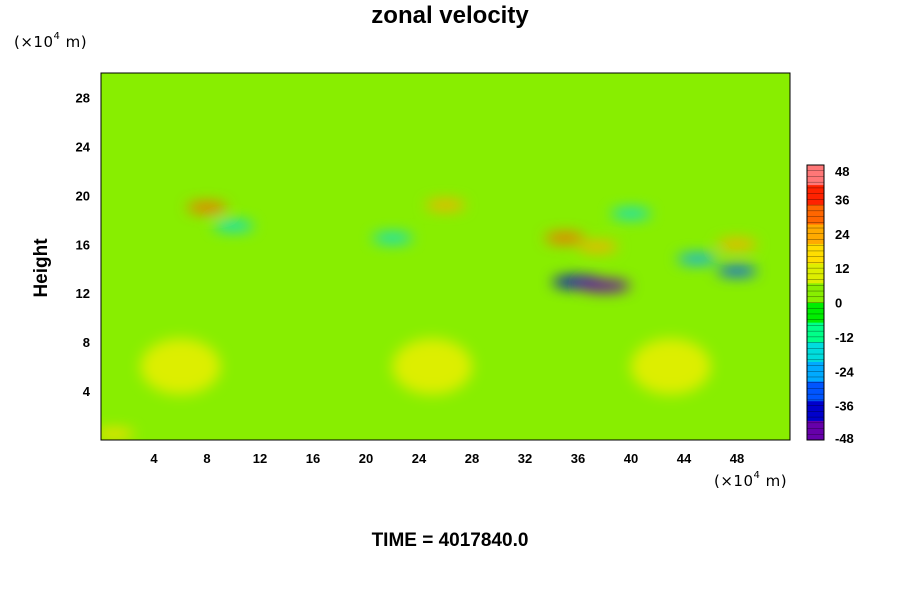 The image size is (900, 600). Describe the element at coordinates (154, 458) in the screenshot. I see `x-tick-label: 4` at that location.